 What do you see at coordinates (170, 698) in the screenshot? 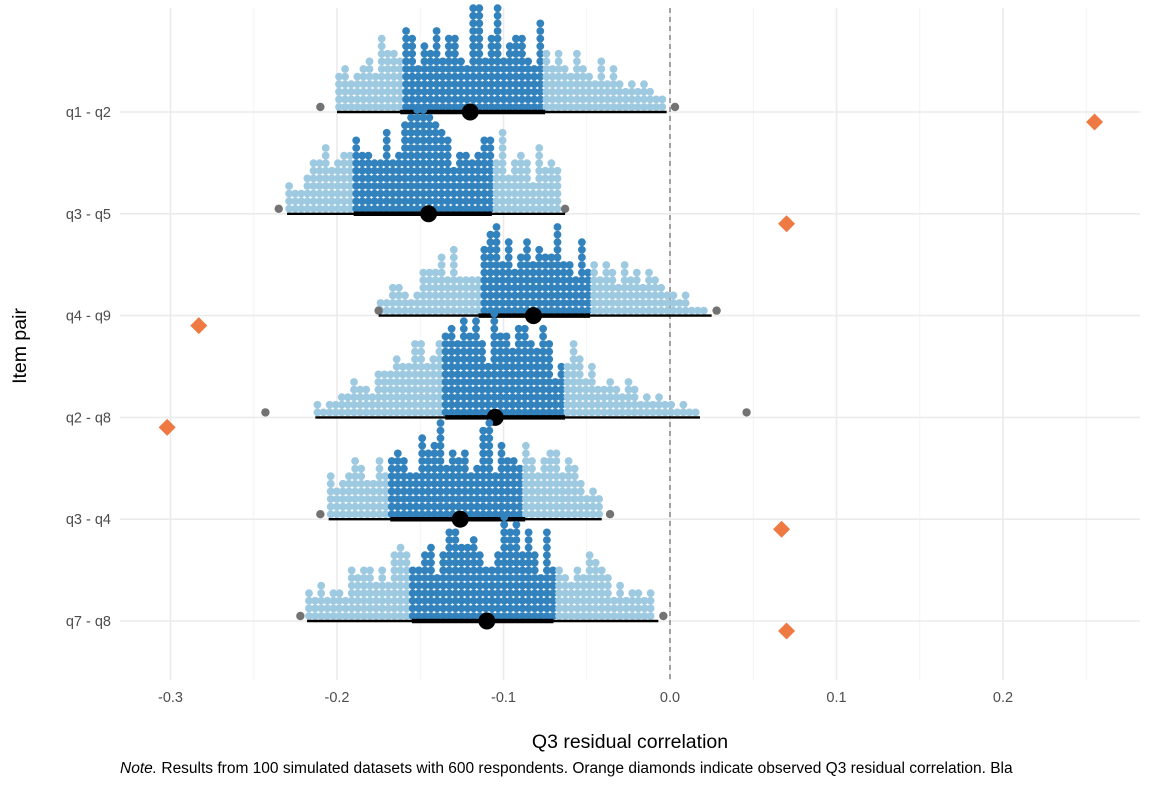
I see `x-tick-label: -0.3` at bounding box center [170, 698].